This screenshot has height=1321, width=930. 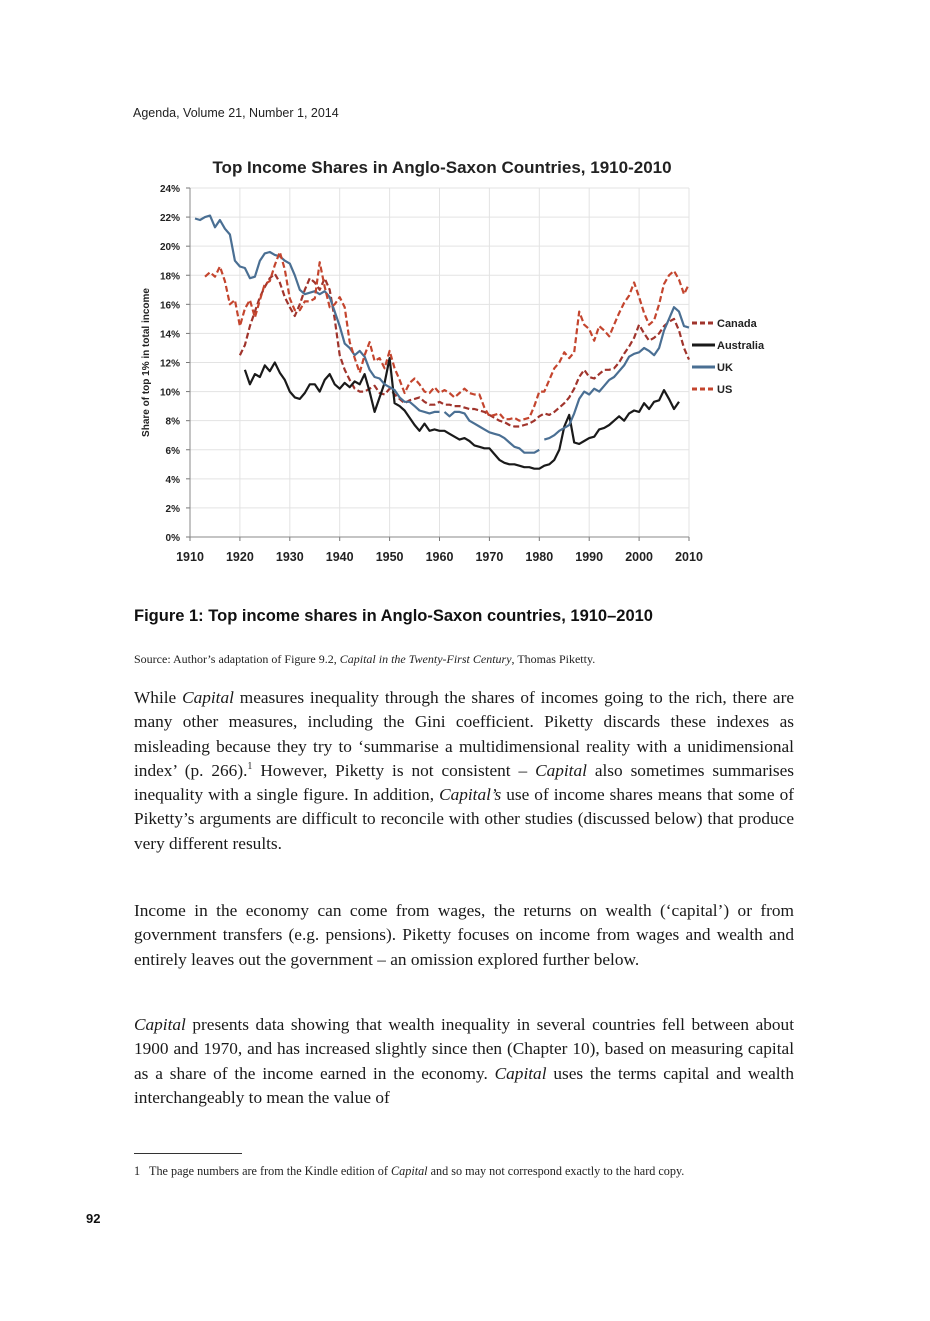 What do you see at coordinates (173, 509) in the screenshot?
I see `y-tick-label: 2%` at bounding box center [173, 509].